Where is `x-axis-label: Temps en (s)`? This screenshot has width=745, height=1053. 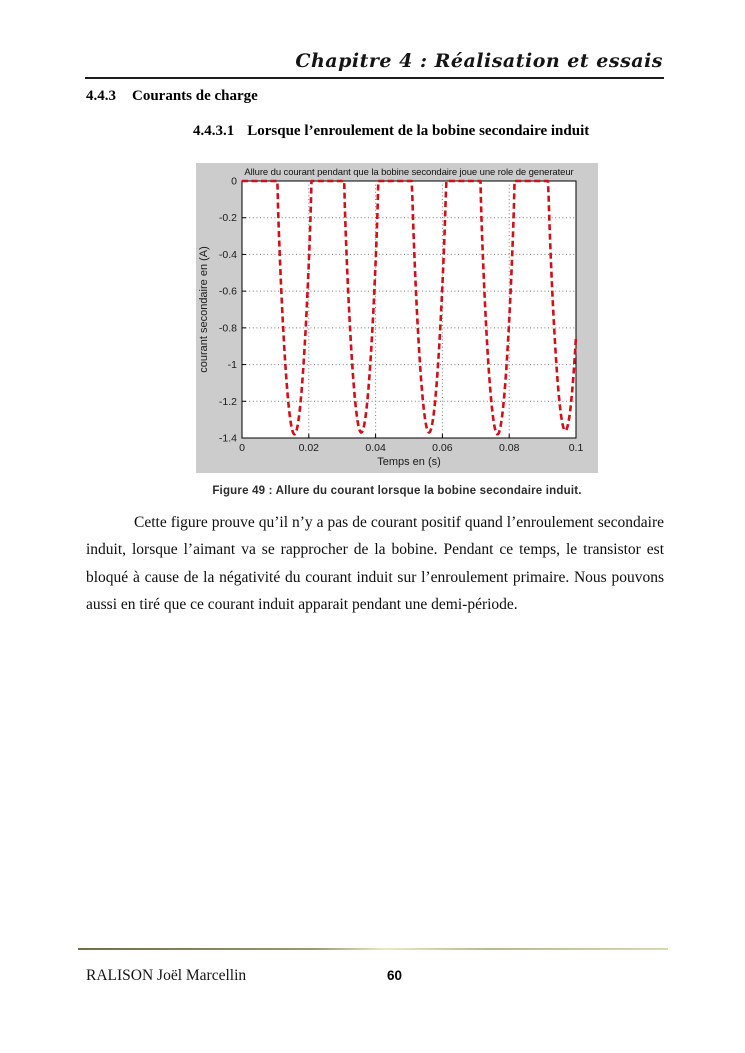 x-axis-label: Temps en (s) is located at coordinates (409, 462).